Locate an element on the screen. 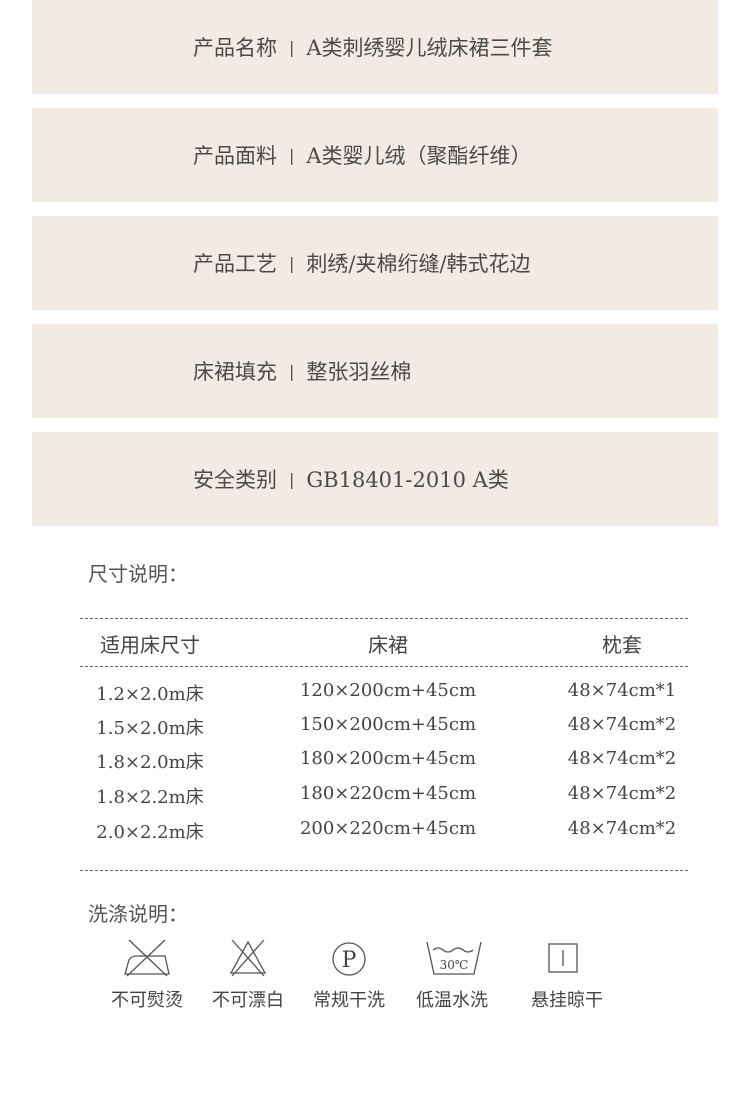 The image size is (750, 1108). spec-label: 安全类别 is located at coordinates (235, 480).